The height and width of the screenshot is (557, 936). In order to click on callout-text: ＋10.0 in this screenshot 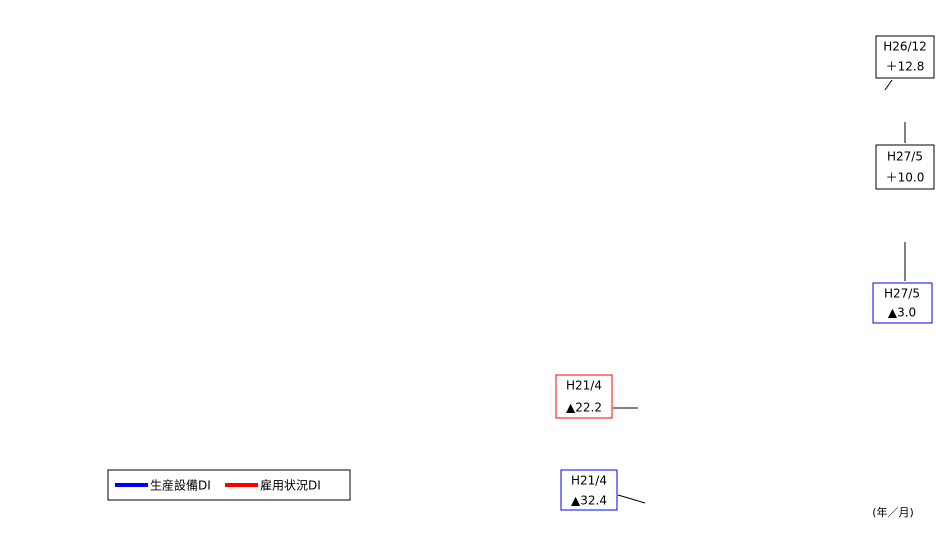, I will do `click(905, 178)`.